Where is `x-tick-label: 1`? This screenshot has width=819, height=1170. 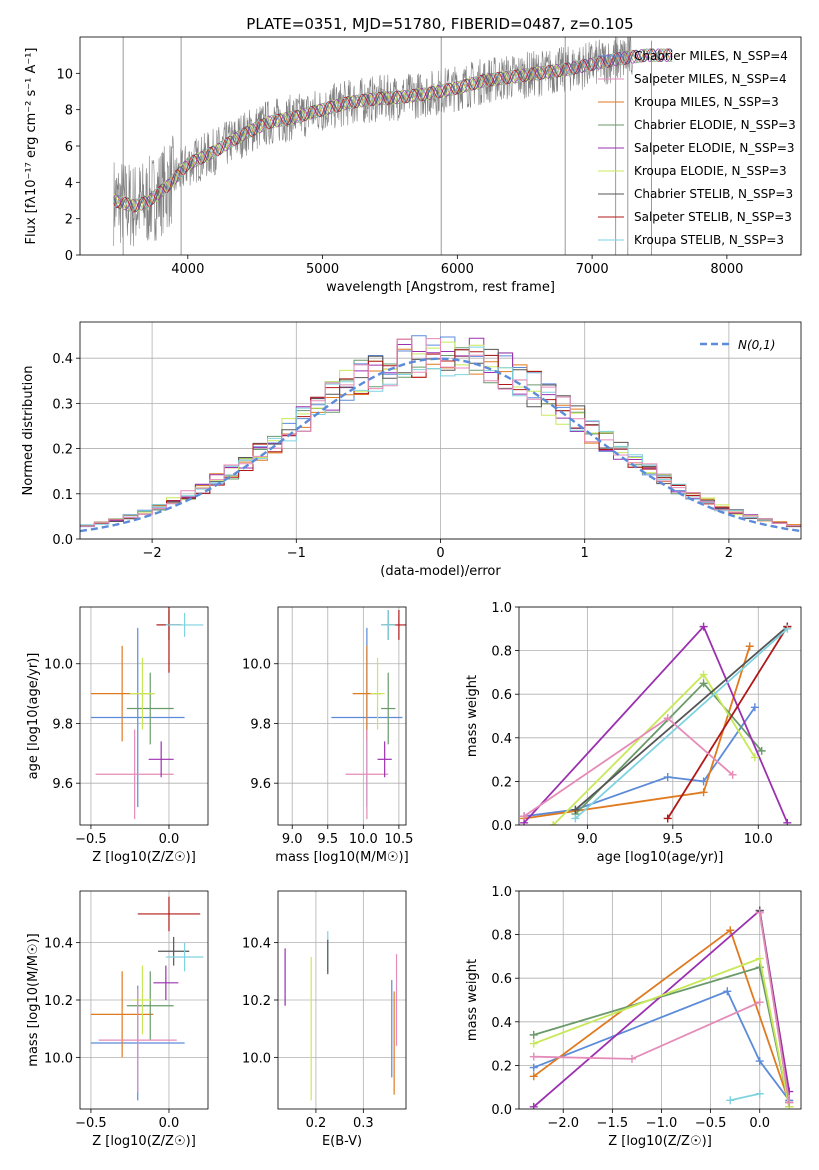 x-tick-label: 1 is located at coordinates (585, 553).